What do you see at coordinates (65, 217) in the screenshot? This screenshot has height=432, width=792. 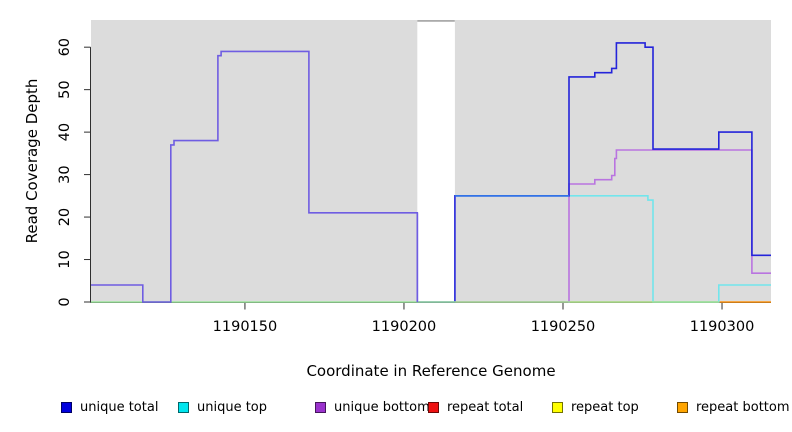 I see `y-tick-label-20: 20` at bounding box center [65, 217].